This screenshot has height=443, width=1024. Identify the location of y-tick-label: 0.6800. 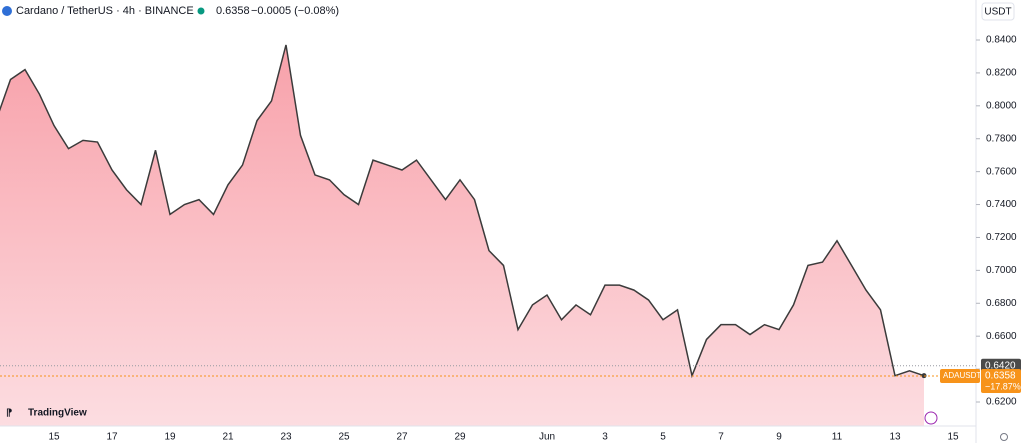
(1001, 303).